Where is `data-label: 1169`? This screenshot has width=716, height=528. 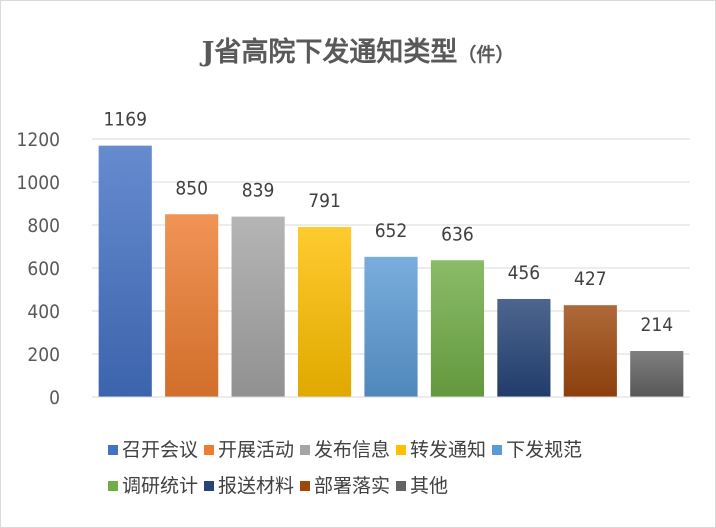
data-label: 1169 is located at coordinates (125, 120).